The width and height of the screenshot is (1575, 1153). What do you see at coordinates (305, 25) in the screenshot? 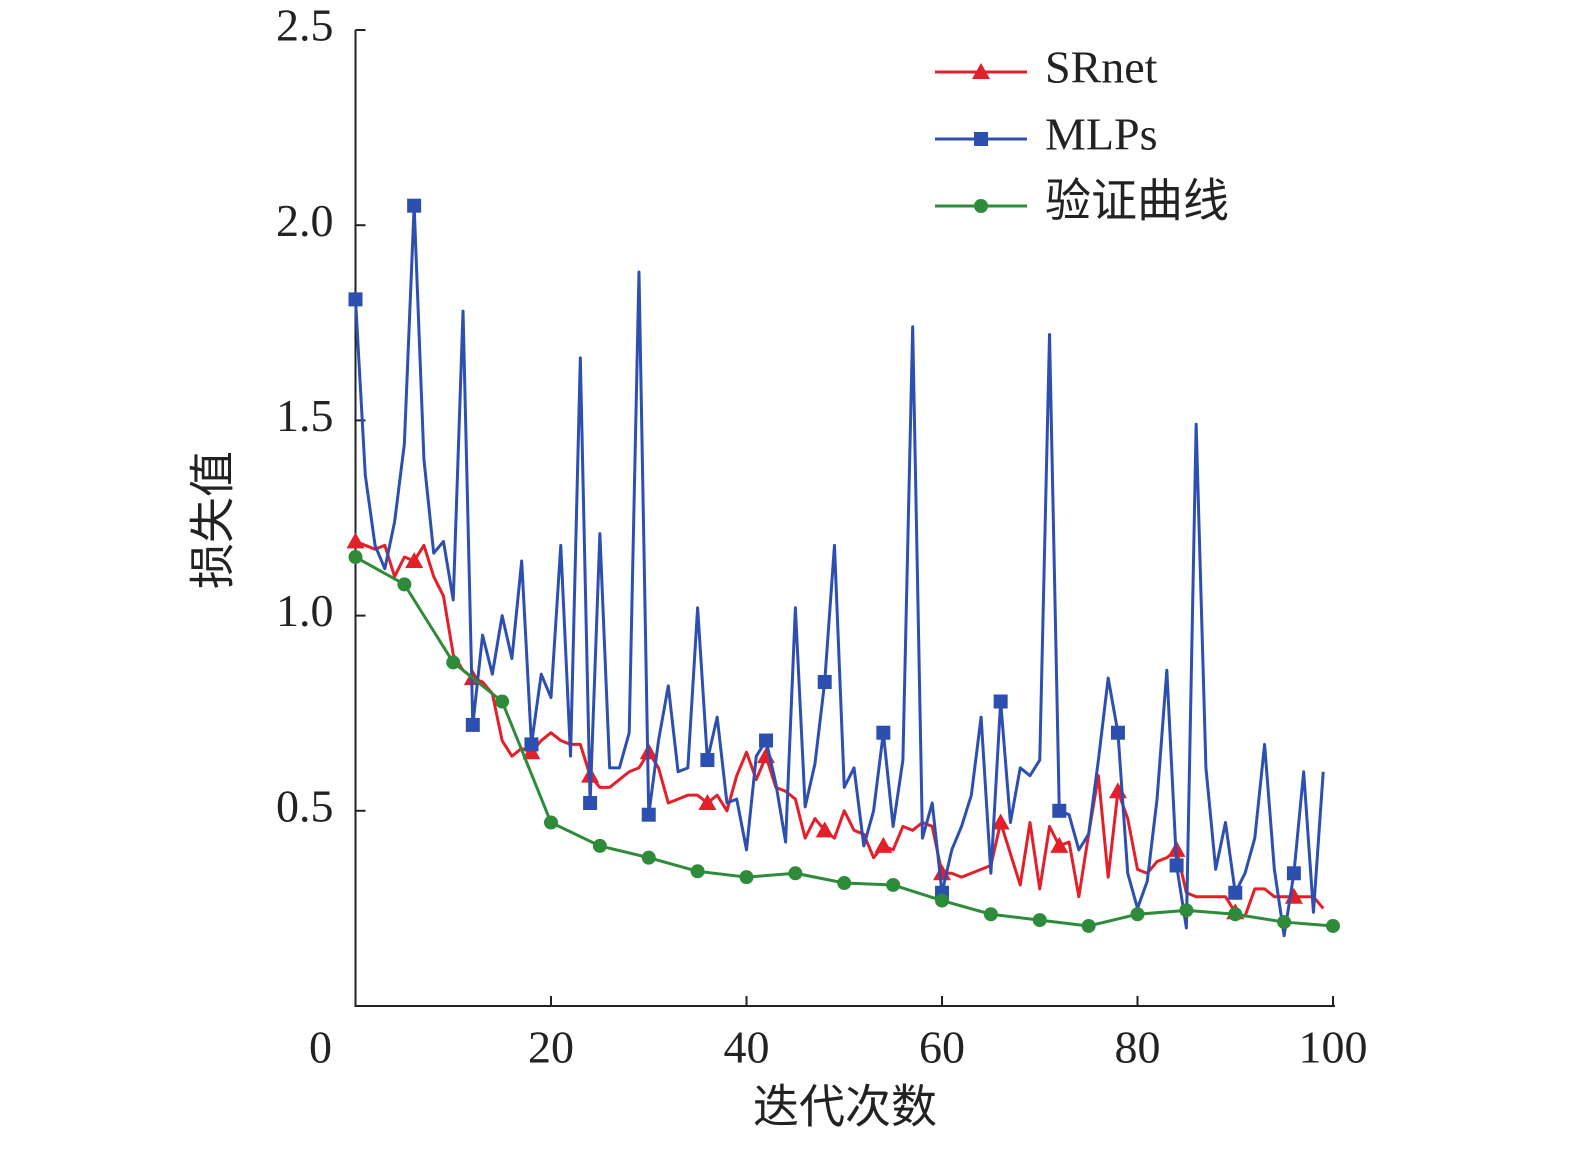
I see `y-tick-label: 2.5` at bounding box center [305, 25].